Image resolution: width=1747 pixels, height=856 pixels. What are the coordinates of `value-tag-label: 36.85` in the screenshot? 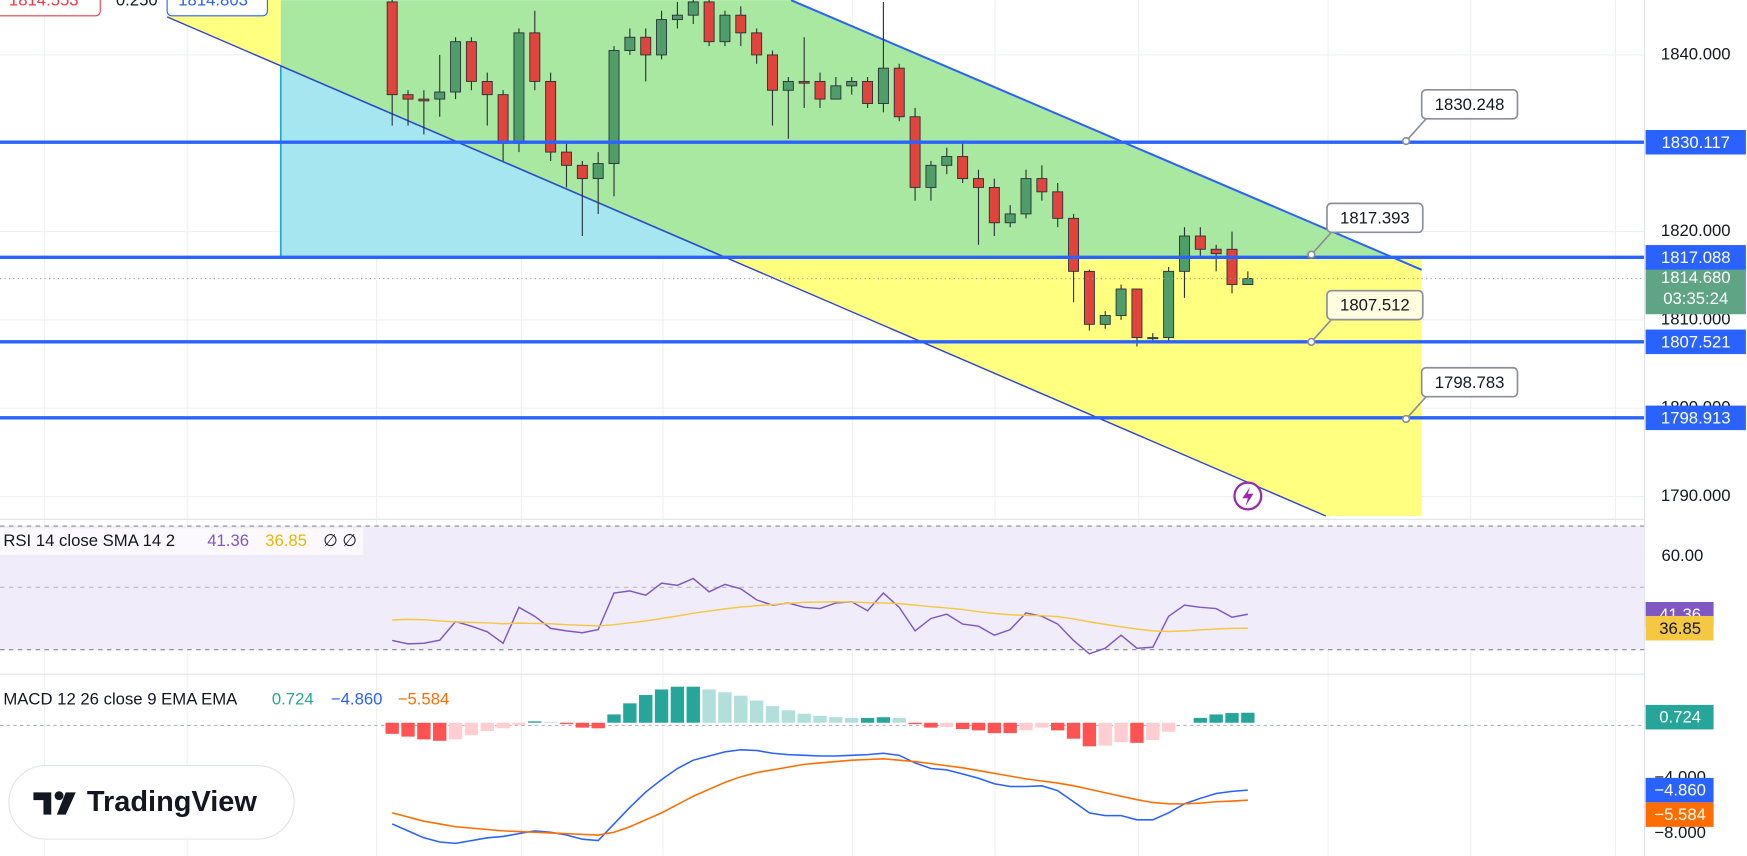 It's located at (1680, 628).